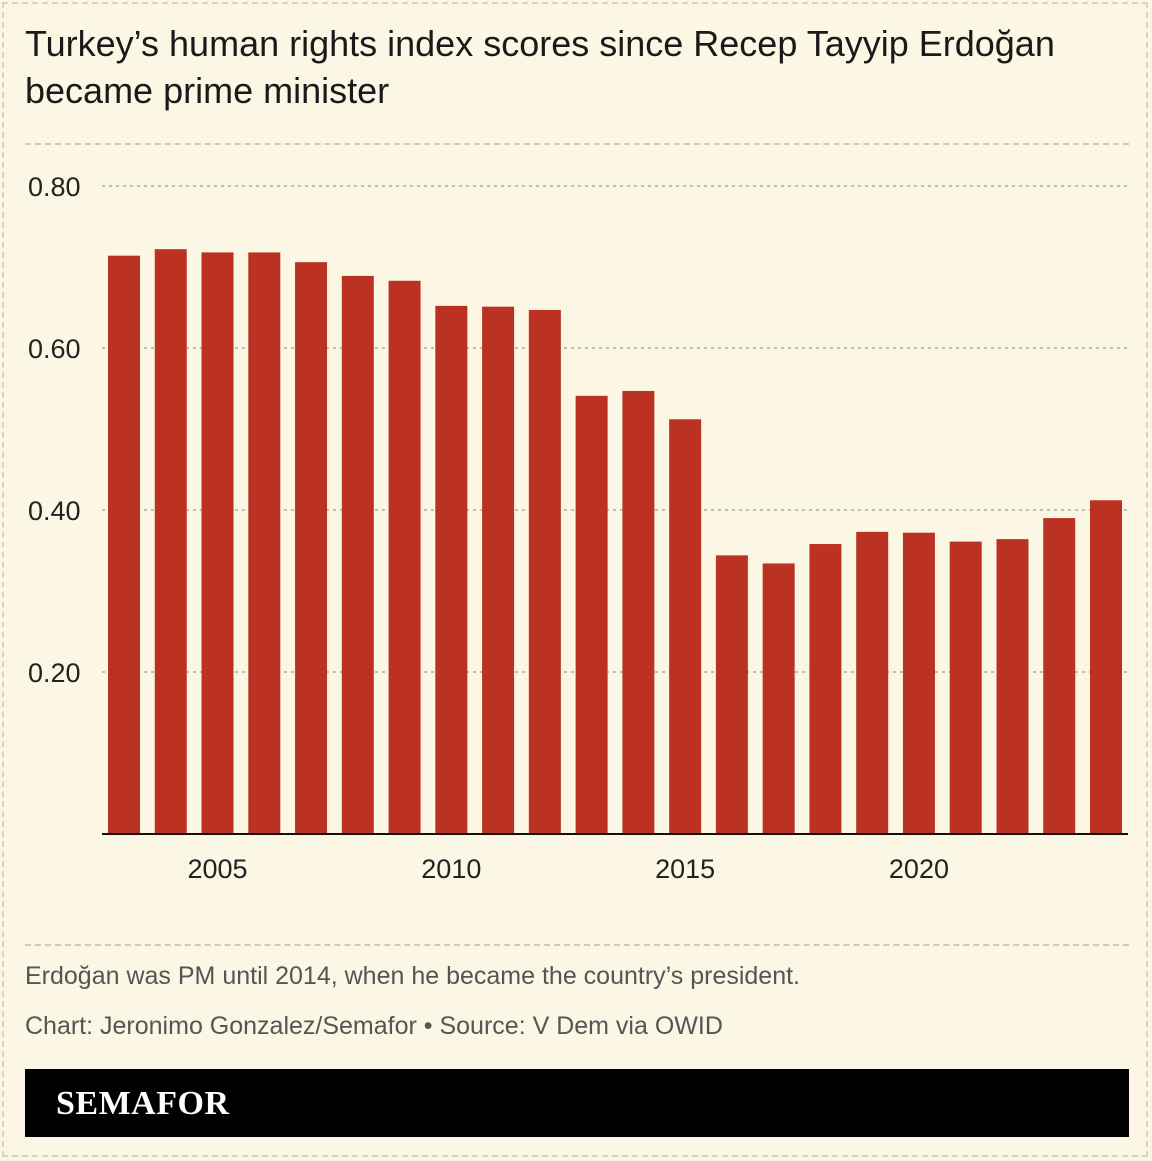 Image resolution: width=1152 pixels, height=1161 pixels. What do you see at coordinates (143, 1103) in the screenshot?
I see `semafor-logo: SEMAFOR` at bounding box center [143, 1103].